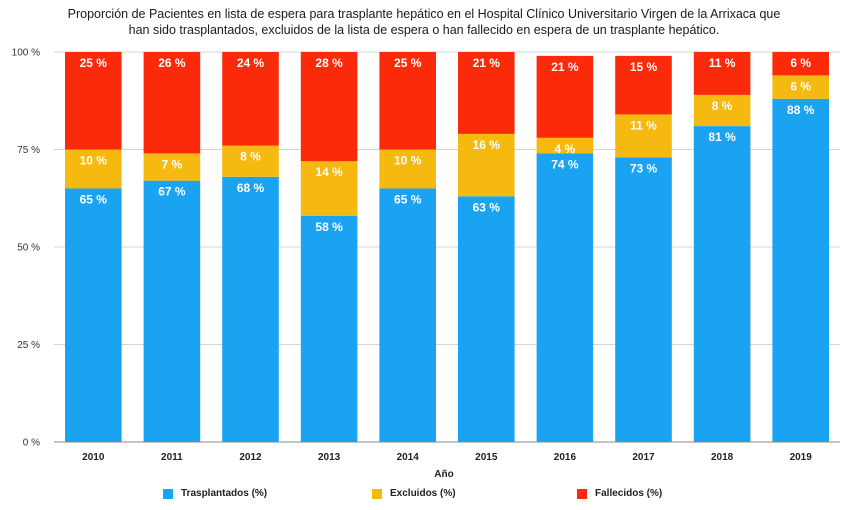 The height and width of the screenshot is (510, 848). Describe the element at coordinates (31, 443) in the screenshot. I see `y-tick-label: 0 %` at that location.